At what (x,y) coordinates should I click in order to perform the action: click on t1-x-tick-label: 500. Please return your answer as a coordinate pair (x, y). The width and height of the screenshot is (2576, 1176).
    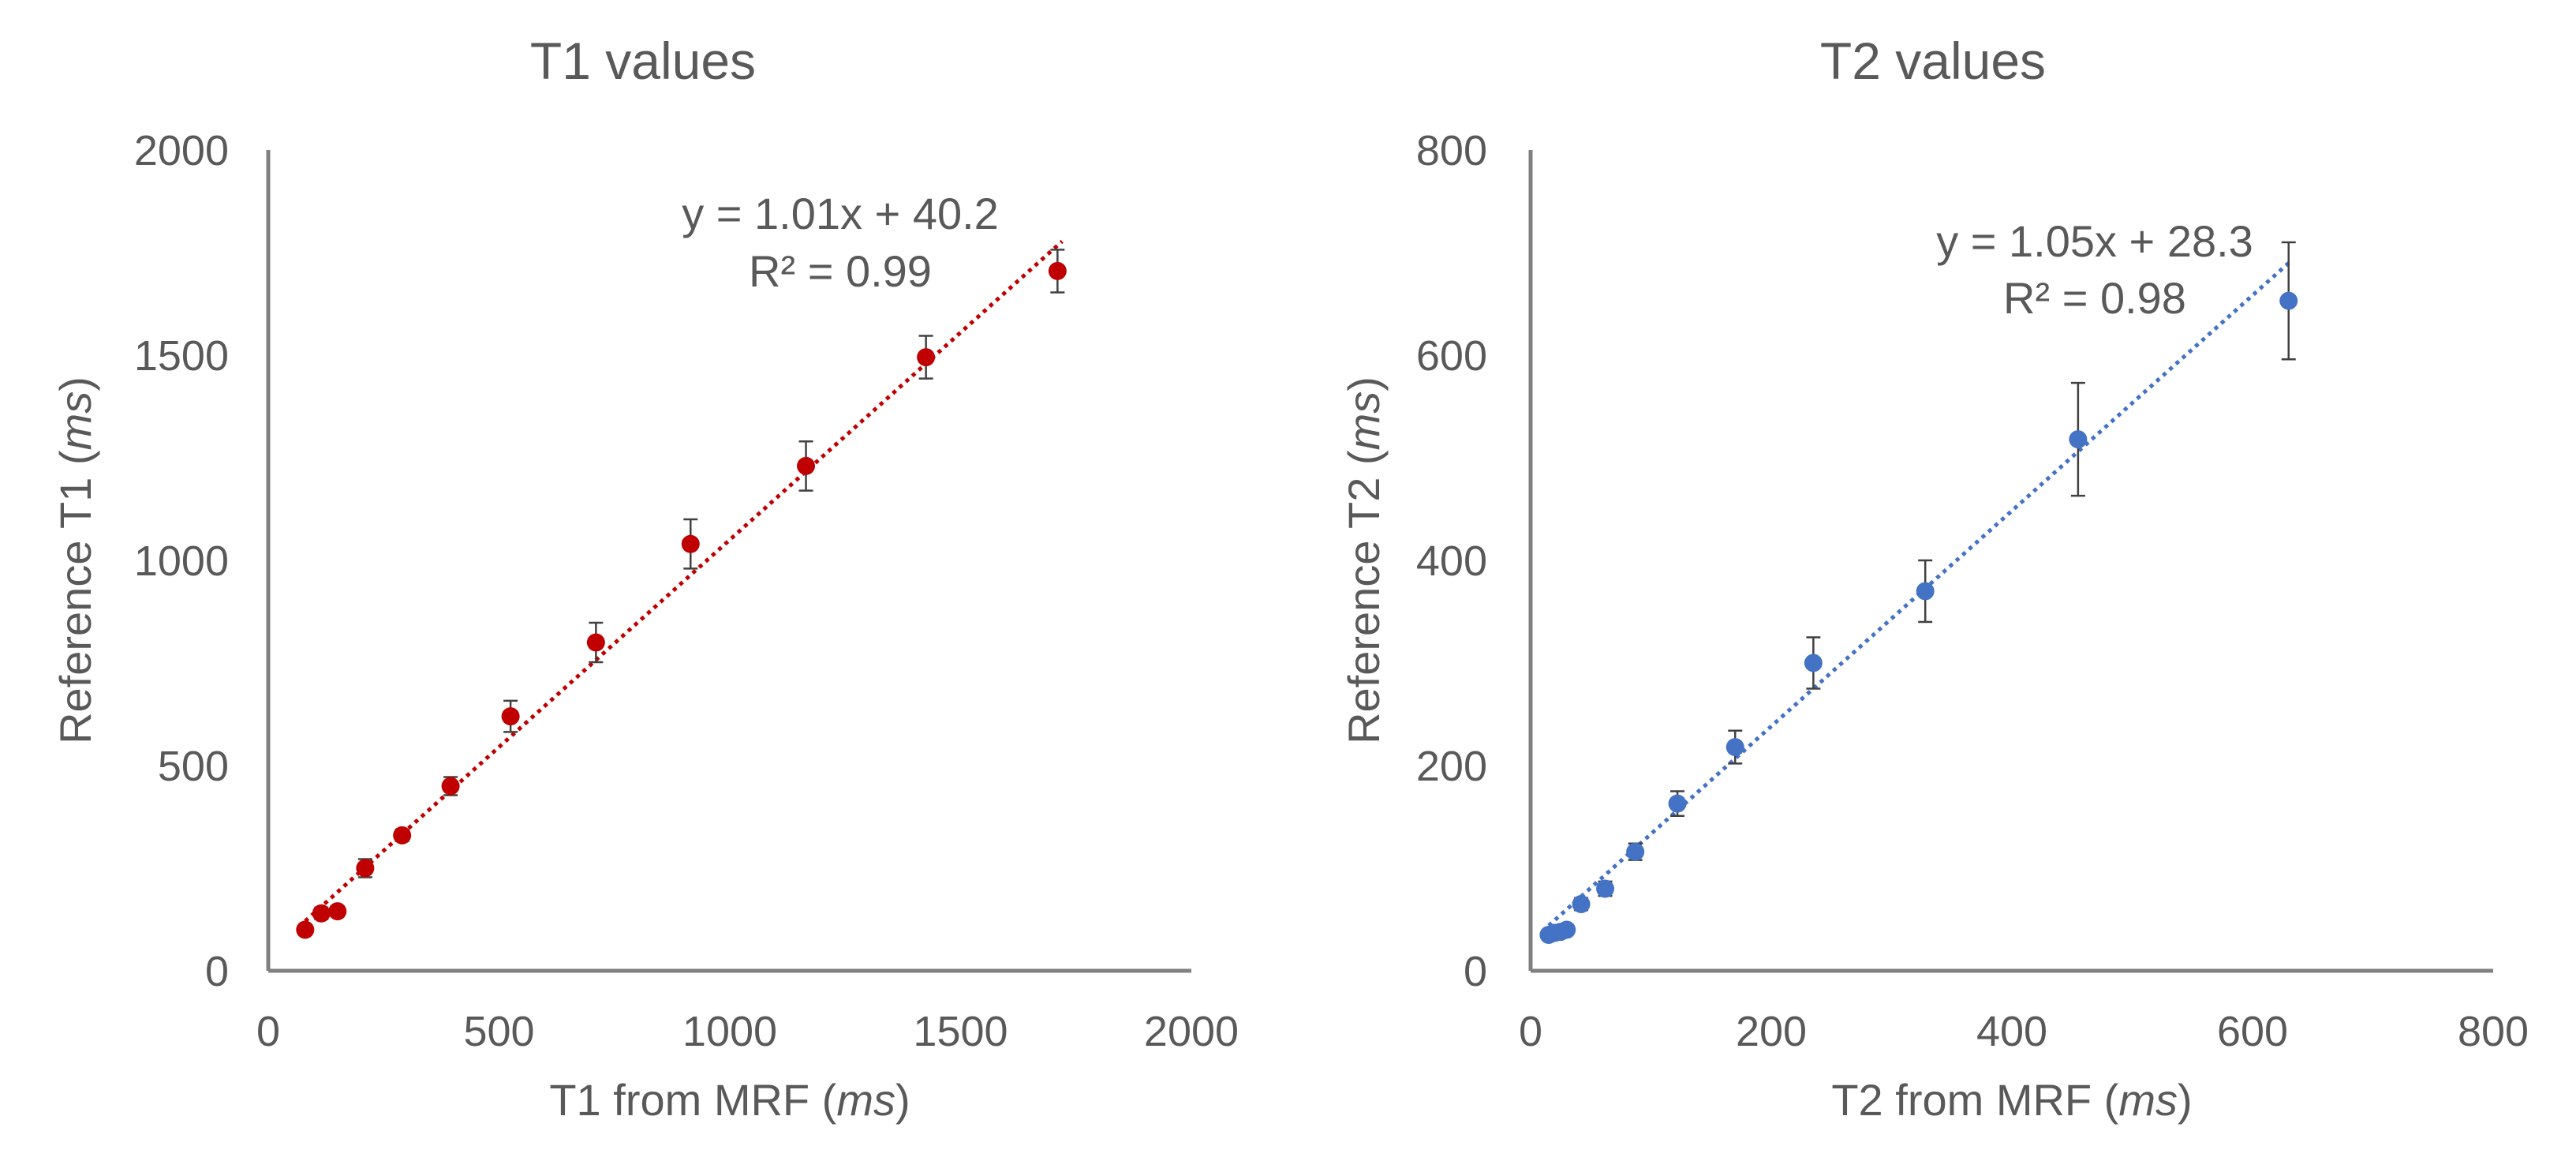
    Looking at the image, I should click on (499, 1031).